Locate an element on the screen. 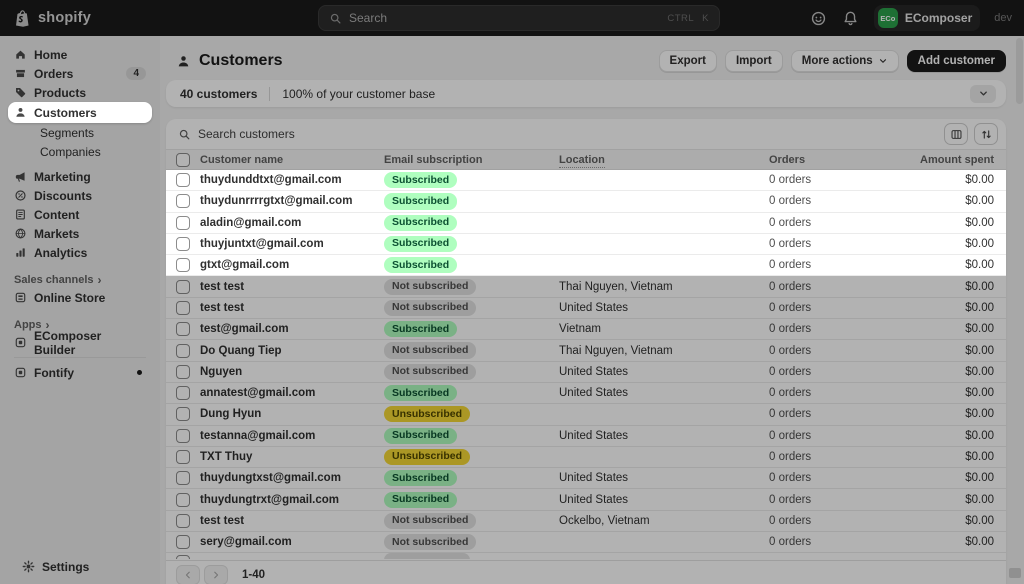 This screenshot has height=584, width=1024. add-customer-button: Add customer is located at coordinates (956, 61).